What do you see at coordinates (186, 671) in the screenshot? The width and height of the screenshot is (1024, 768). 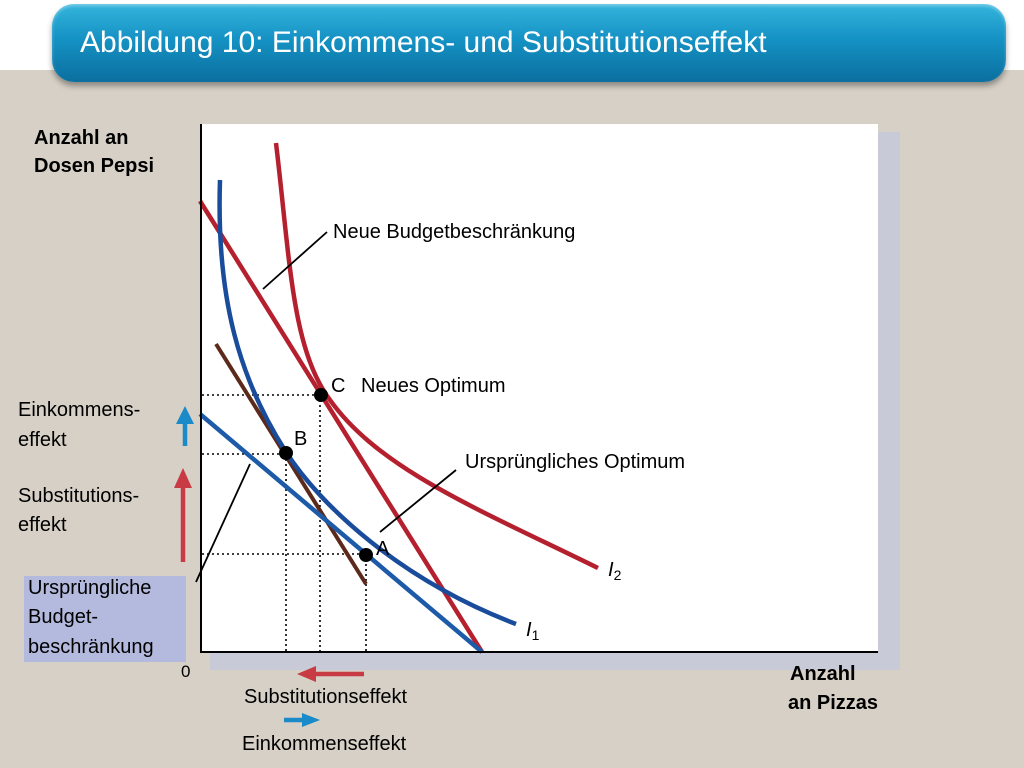 I see `origin-label: 0` at bounding box center [186, 671].